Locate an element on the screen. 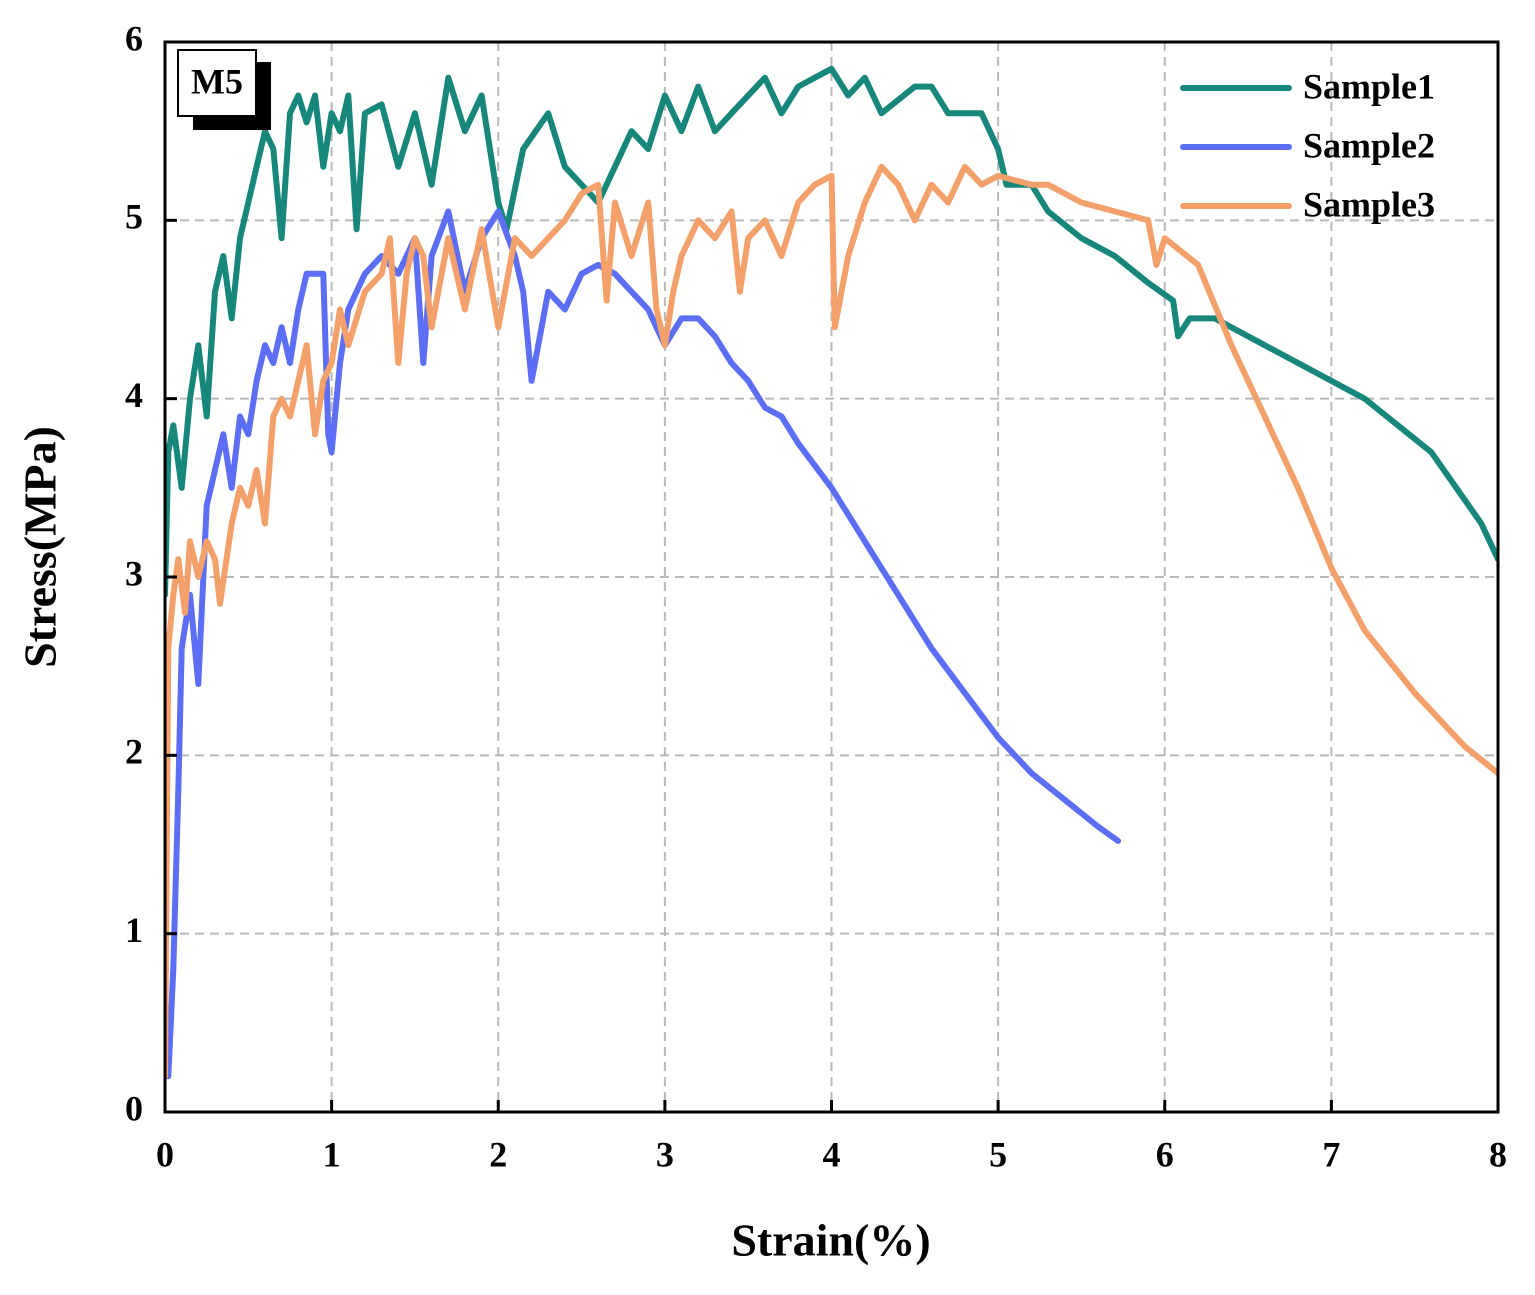 The image size is (1535, 1295). y-tick-label: 5 is located at coordinates (134, 217).